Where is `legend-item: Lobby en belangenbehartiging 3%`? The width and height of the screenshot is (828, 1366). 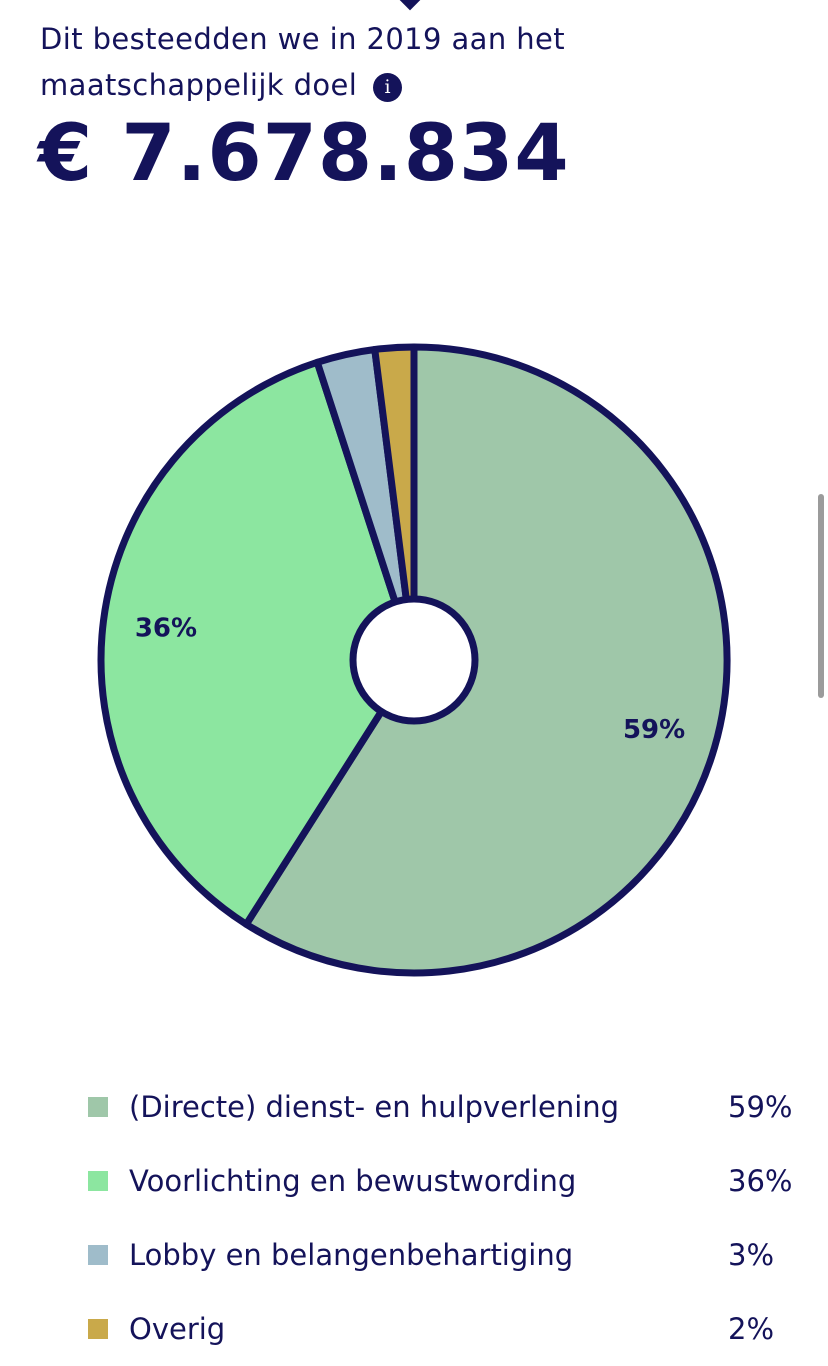 legend-item: Lobby en belangenbehartiging 3% is located at coordinates (440, 1255).